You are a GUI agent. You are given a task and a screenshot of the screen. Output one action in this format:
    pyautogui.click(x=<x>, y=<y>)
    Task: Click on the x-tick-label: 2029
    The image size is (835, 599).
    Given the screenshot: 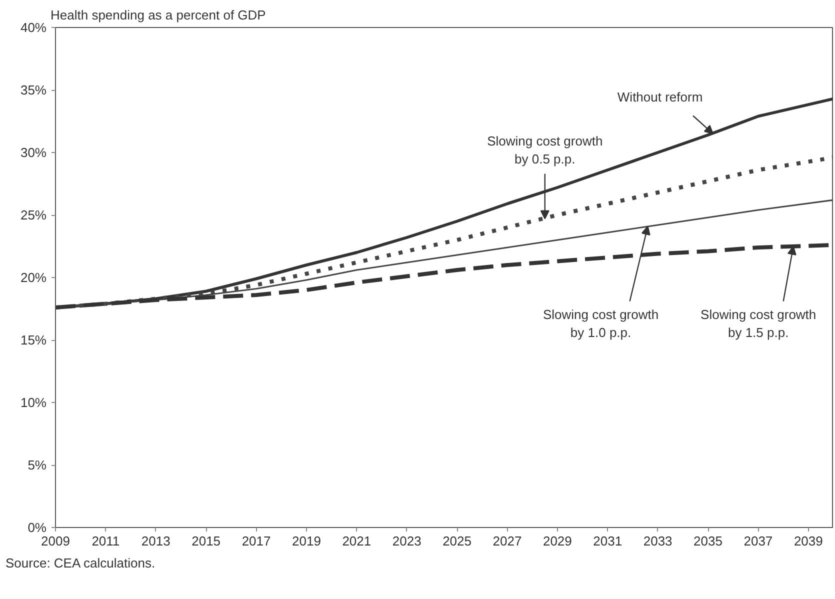 What is the action you would take?
    pyautogui.click(x=557, y=541)
    